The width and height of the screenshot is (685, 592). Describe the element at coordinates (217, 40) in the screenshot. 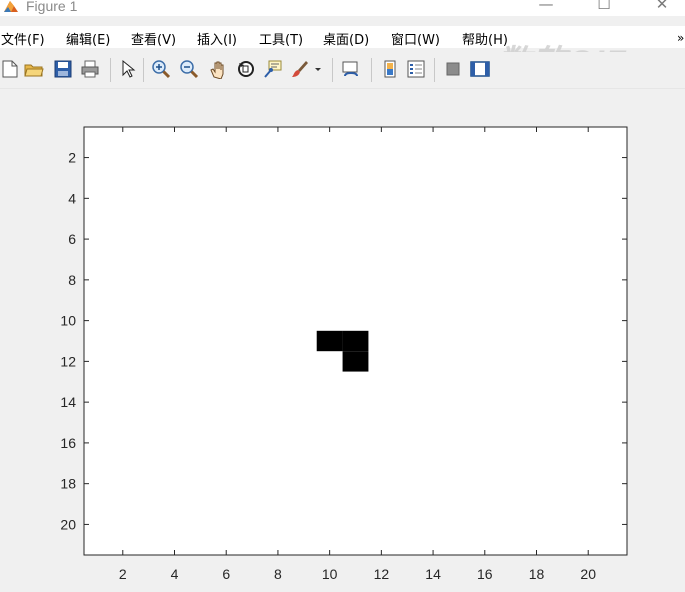

I see `menu-insert: 插入(I)` at that location.